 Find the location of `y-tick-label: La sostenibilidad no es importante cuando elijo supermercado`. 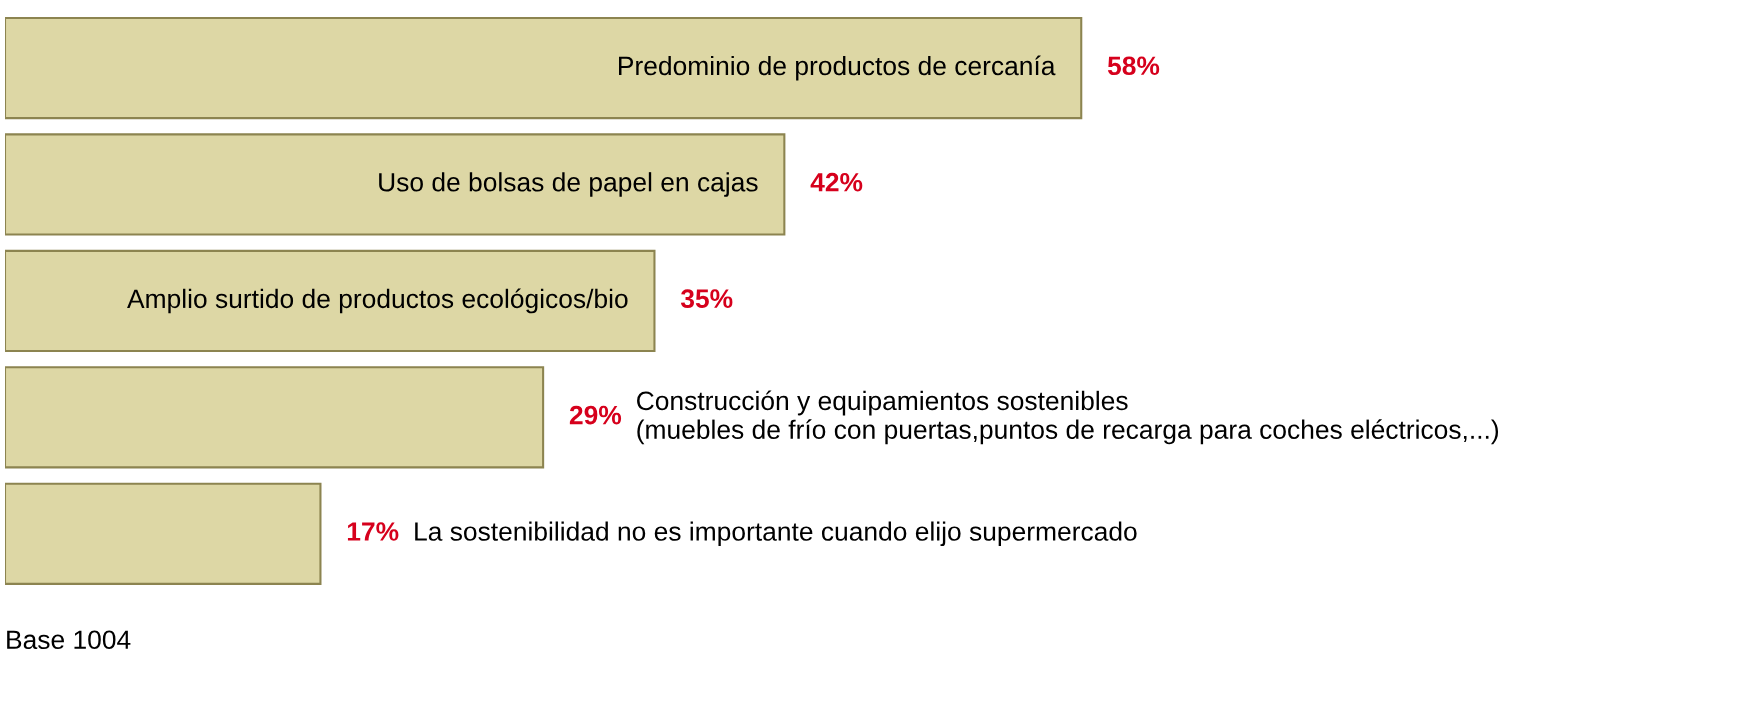

y-tick-label: La sostenibilidad no es importante cuando elijo supermercado is located at coordinates (776, 534).